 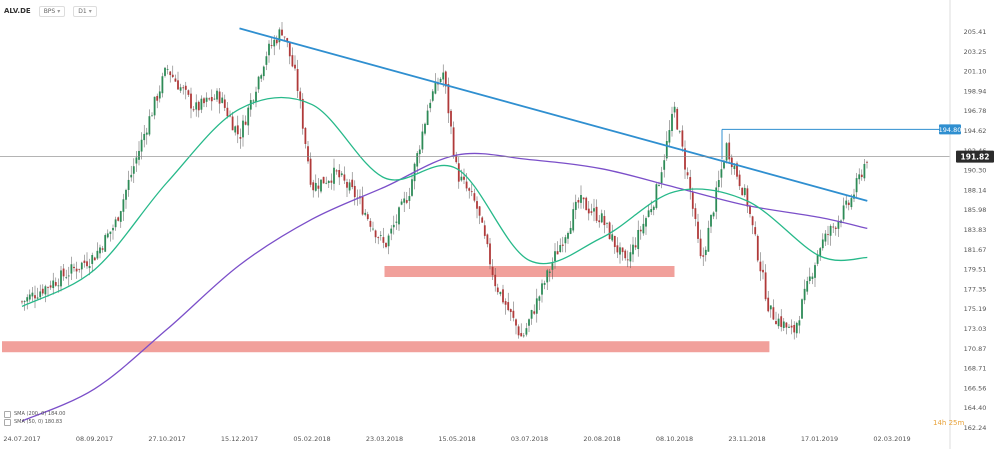 What do you see at coordinates (975, 270) in the screenshot?
I see `y-tick-label: 179.51` at bounding box center [975, 270].